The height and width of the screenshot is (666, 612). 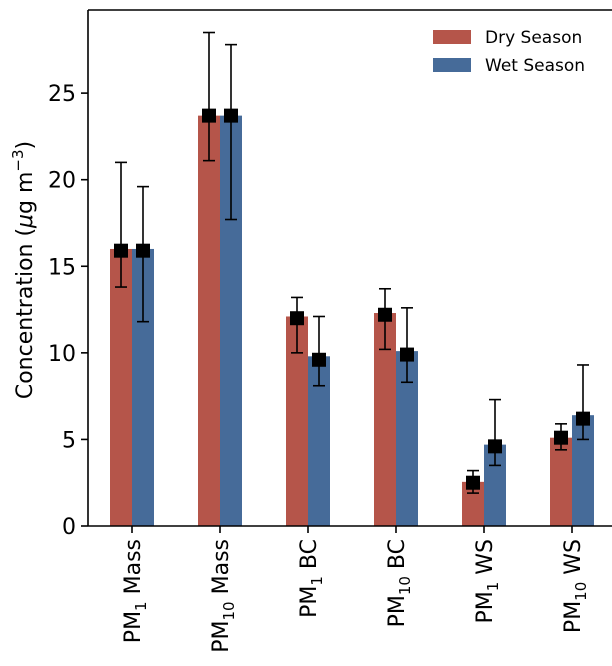 What do you see at coordinates (509, 52) in the screenshot?
I see `legend: Dry Season Wet Season` at bounding box center [509, 52].